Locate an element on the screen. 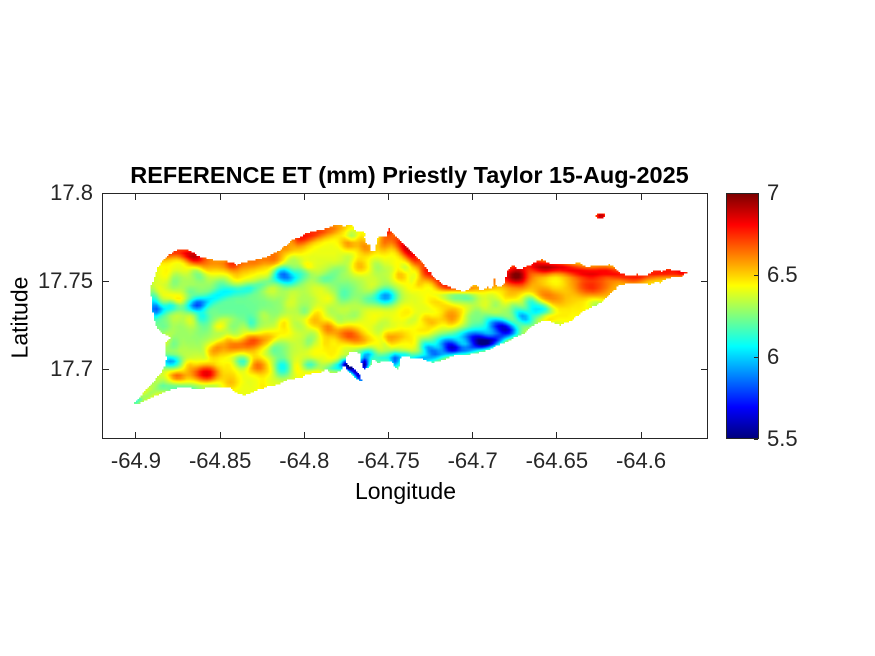  x-tick-label: -64.6 is located at coordinates (641, 460).